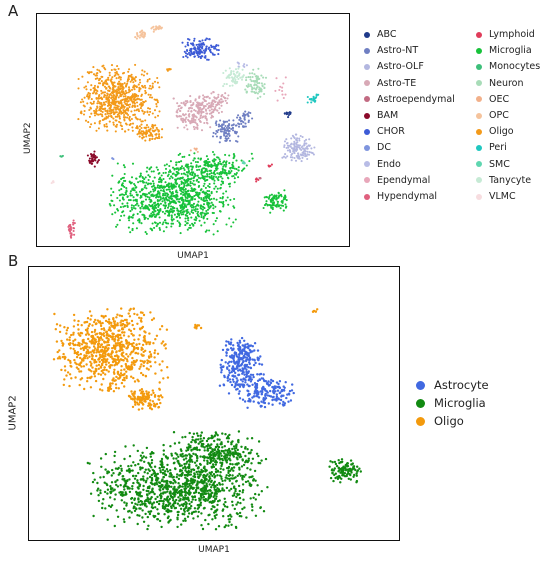 This screenshot has height=562, width=550. What do you see at coordinates (492, 115) in the screenshot?
I see `legend-item: OPC` at bounding box center [492, 115].